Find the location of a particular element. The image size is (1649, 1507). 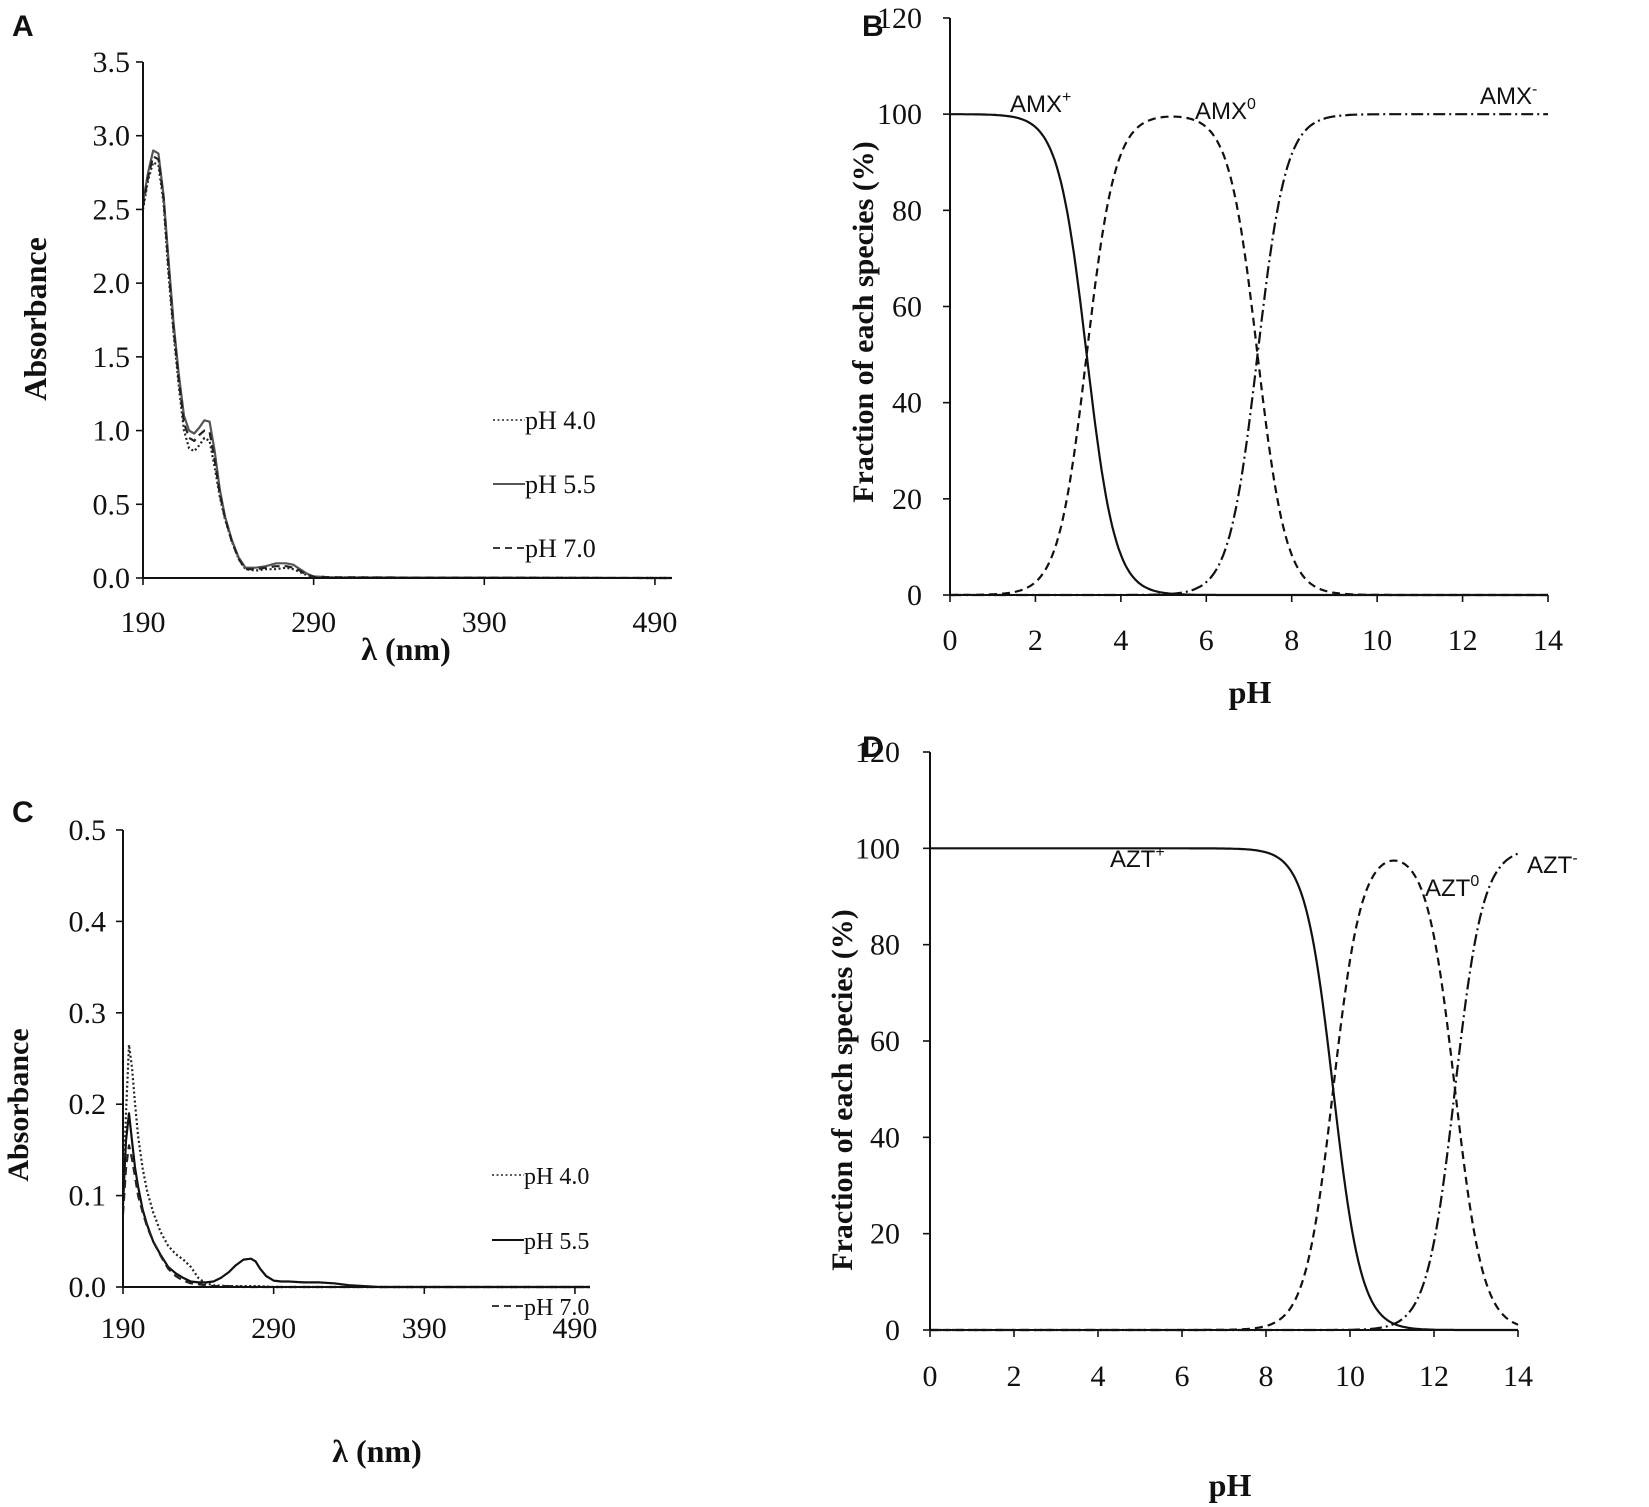

series-label-azt-minus: AZT- is located at coordinates (1552, 864).